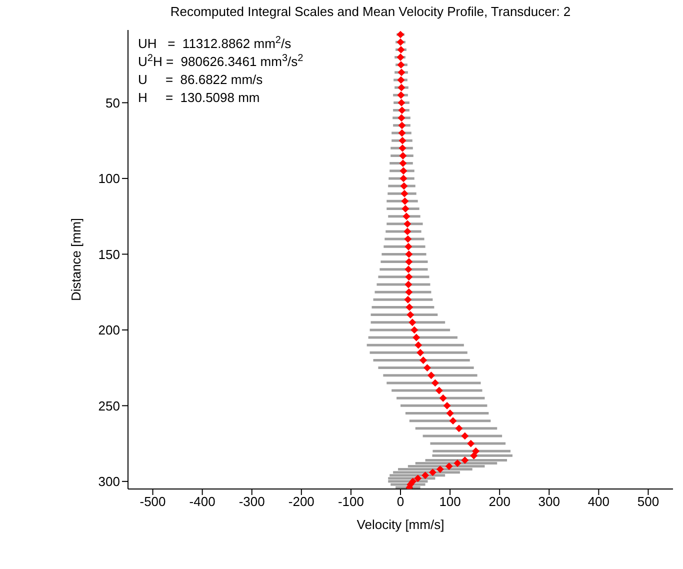 The height and width of the screenshot is (569, 683). Describe the element at coordinates (351, 502) in the screenshot. I see `x-tick-label: -100` at that location.